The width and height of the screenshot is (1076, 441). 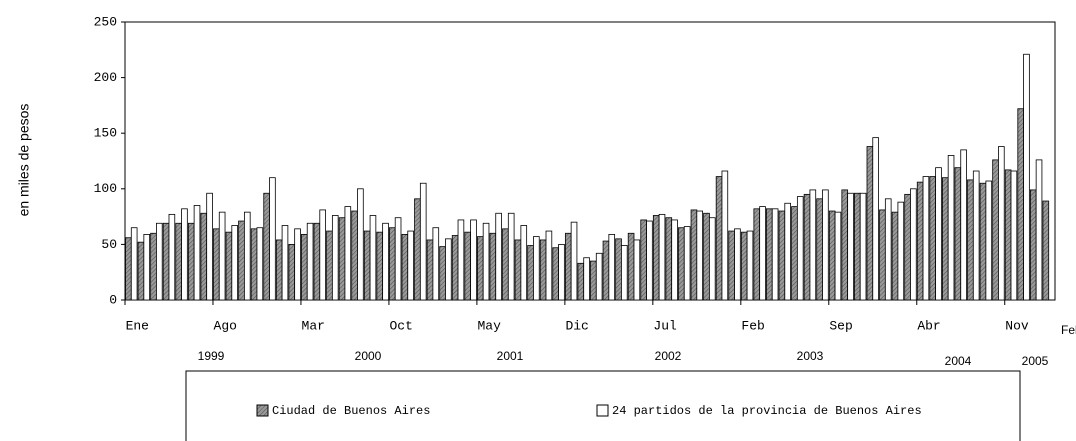 I want to click on year-label: 2003, so click(x=810, y=356).